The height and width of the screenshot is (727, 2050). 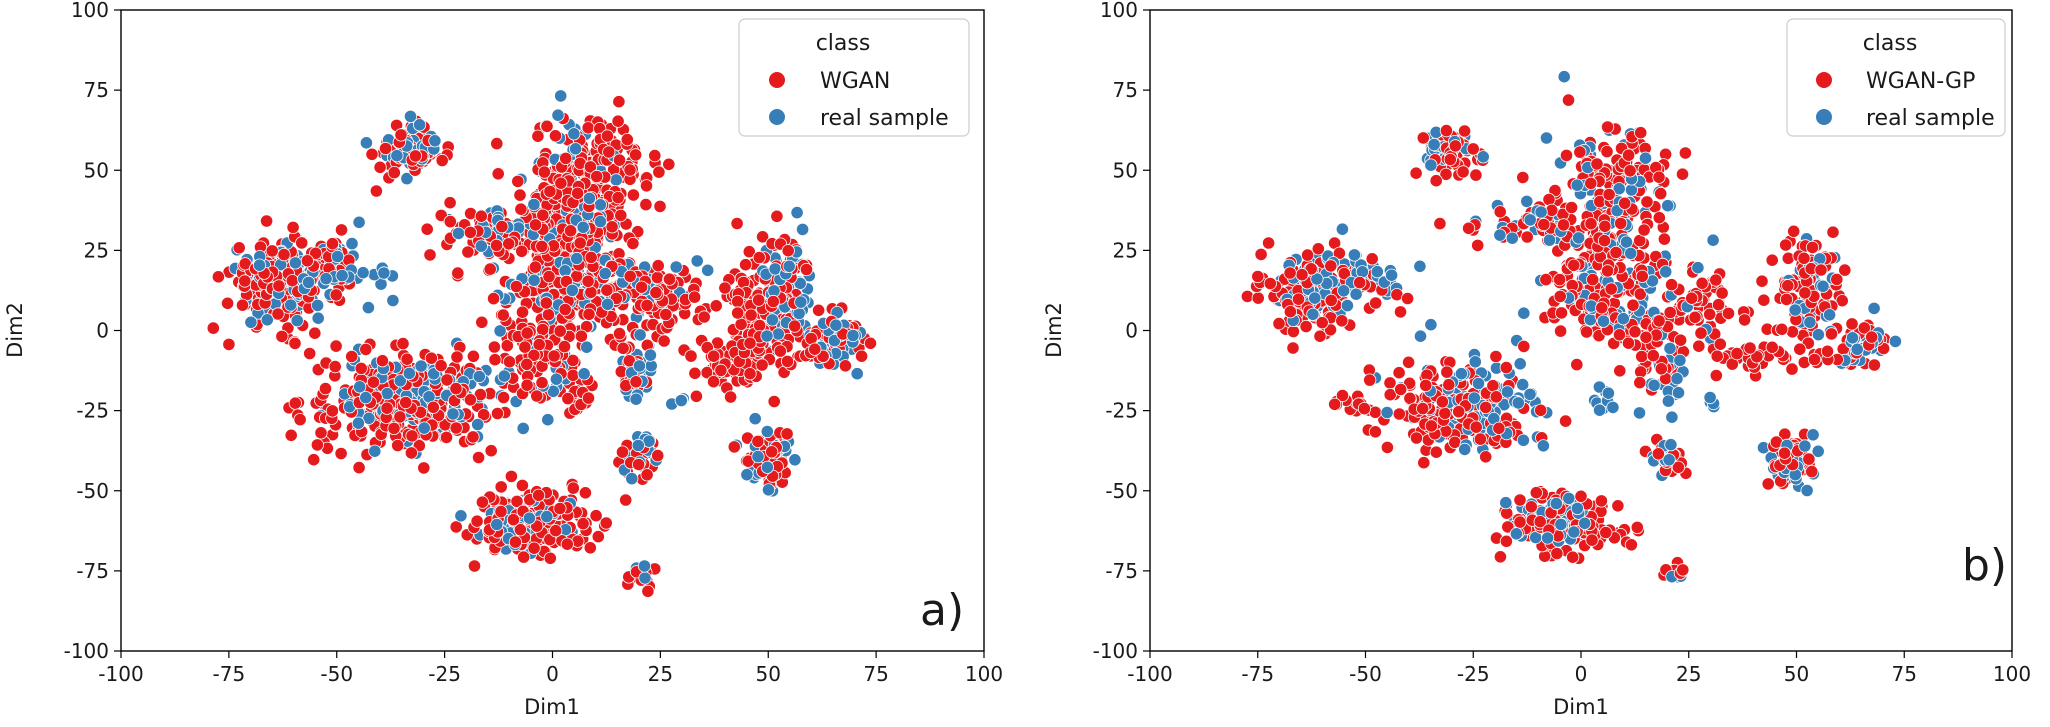 What do you see at coordinates (777, 117) in the screenshot?
I see `legend-marker-real-sample-a` at bounding box center [777, 117].